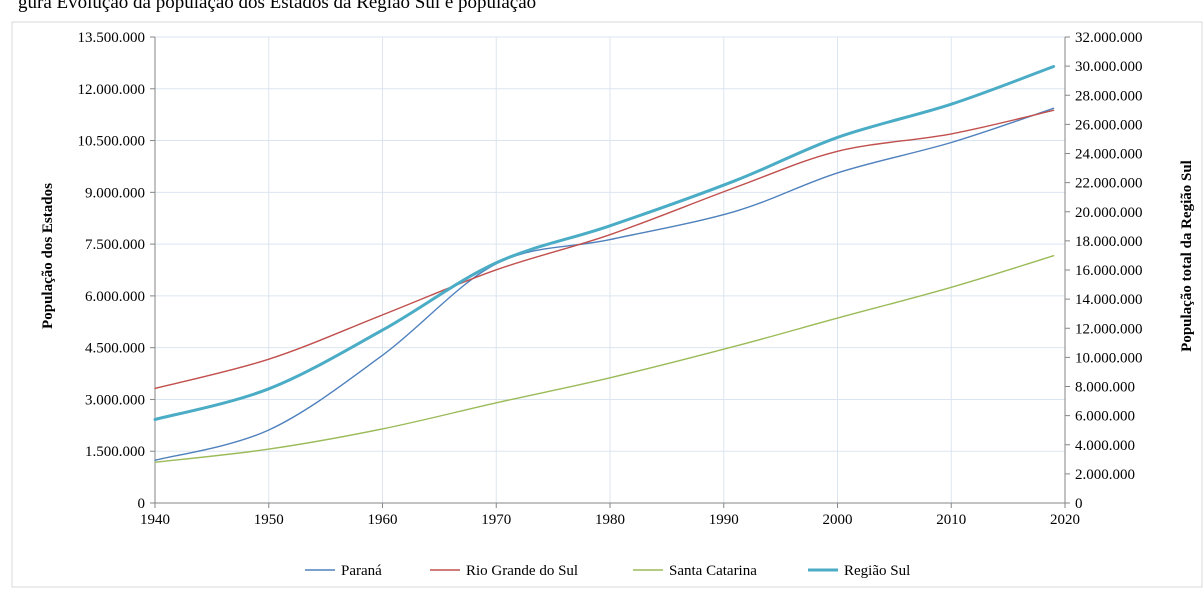 The height and width of the screenshot is (594, 1204). What do you see at coordinates (1109, 300) in the screenshot?
I see `y2-tick-label: 14.000.000` at bounding box center [1109, 300].